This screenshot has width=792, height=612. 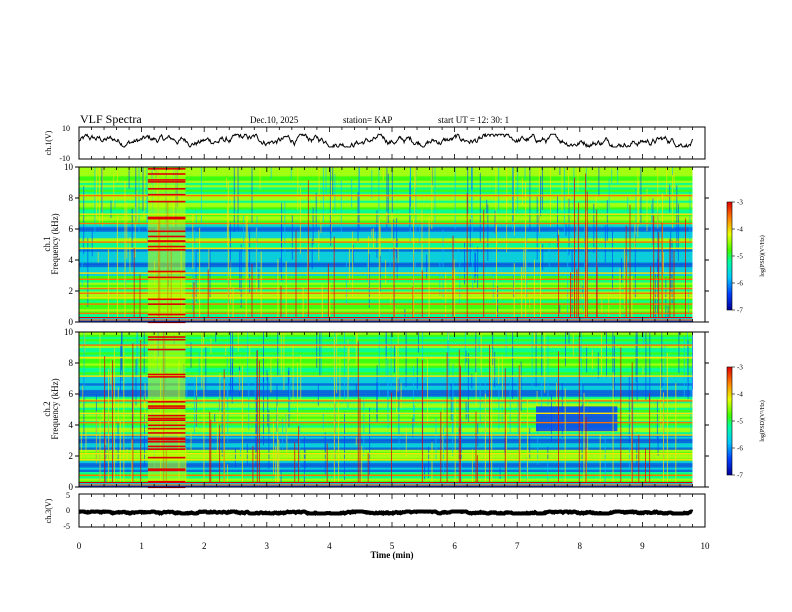 I want to click on ch1-waveform-trace, so click(x=385, y=140).